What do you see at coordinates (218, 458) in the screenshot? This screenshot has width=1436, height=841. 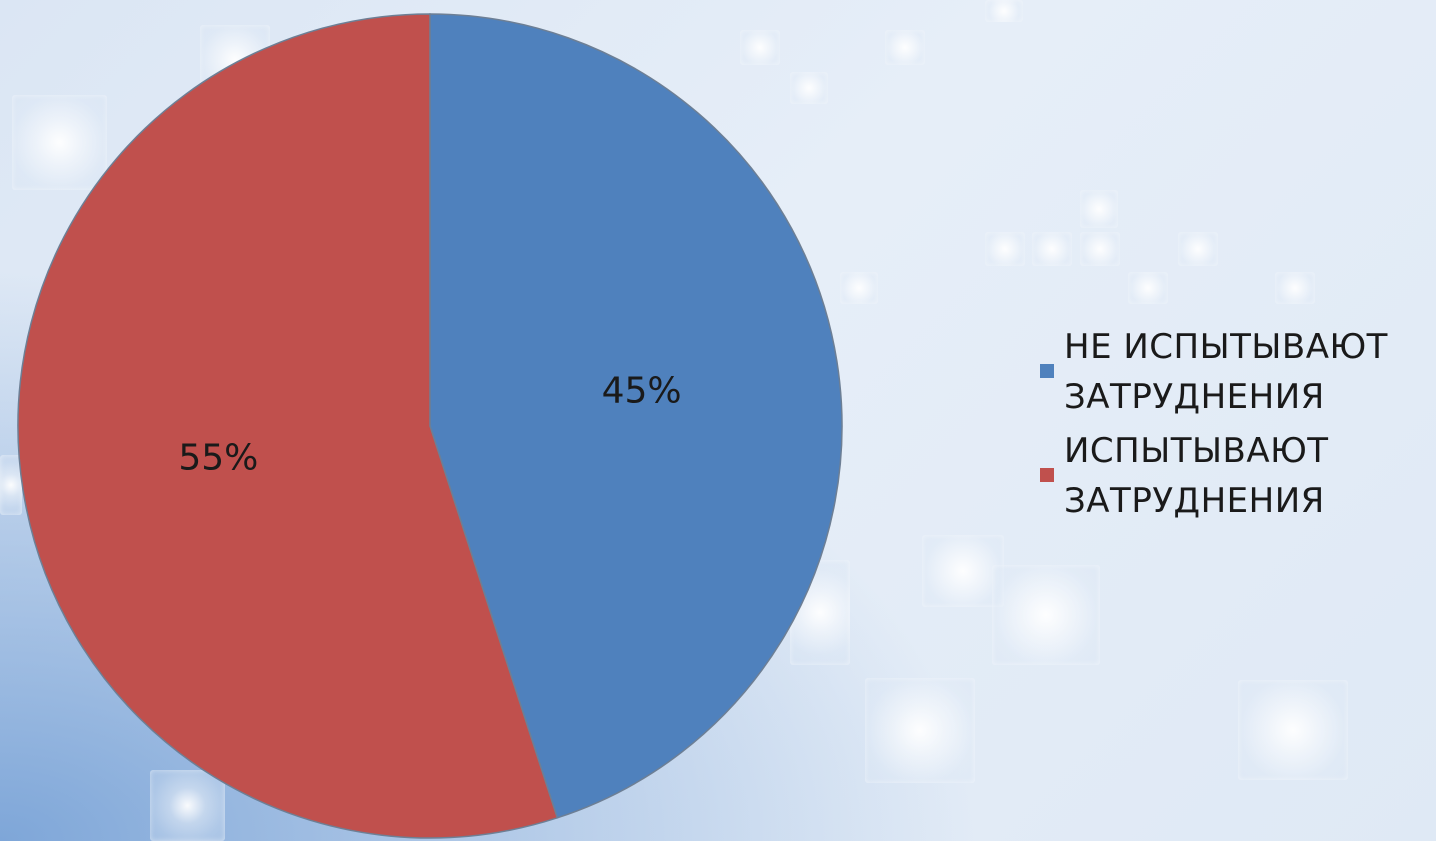 I see `pie-data-label-2: 55%` at bounding box center [218, 458].